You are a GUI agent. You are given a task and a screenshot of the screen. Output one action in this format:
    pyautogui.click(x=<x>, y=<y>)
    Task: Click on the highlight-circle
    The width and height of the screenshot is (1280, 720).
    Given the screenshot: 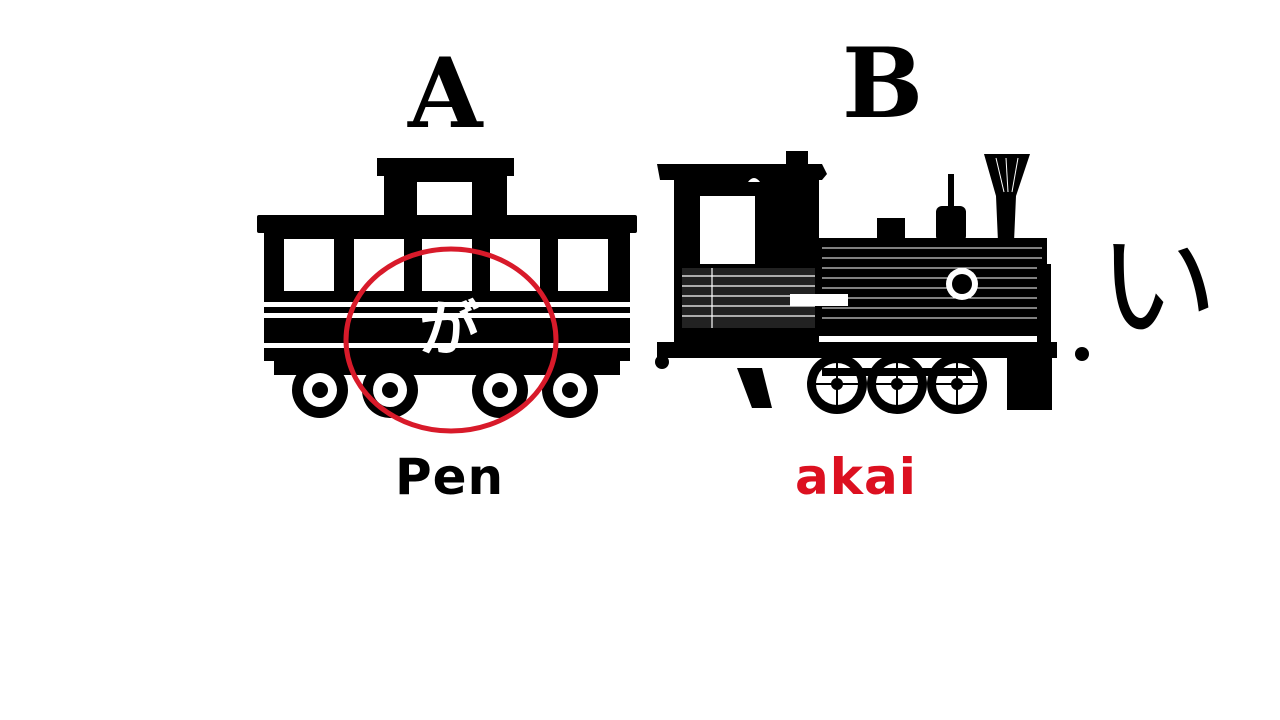 What is the action you would take?
    pyautogui.click(x=451, y=340)
    